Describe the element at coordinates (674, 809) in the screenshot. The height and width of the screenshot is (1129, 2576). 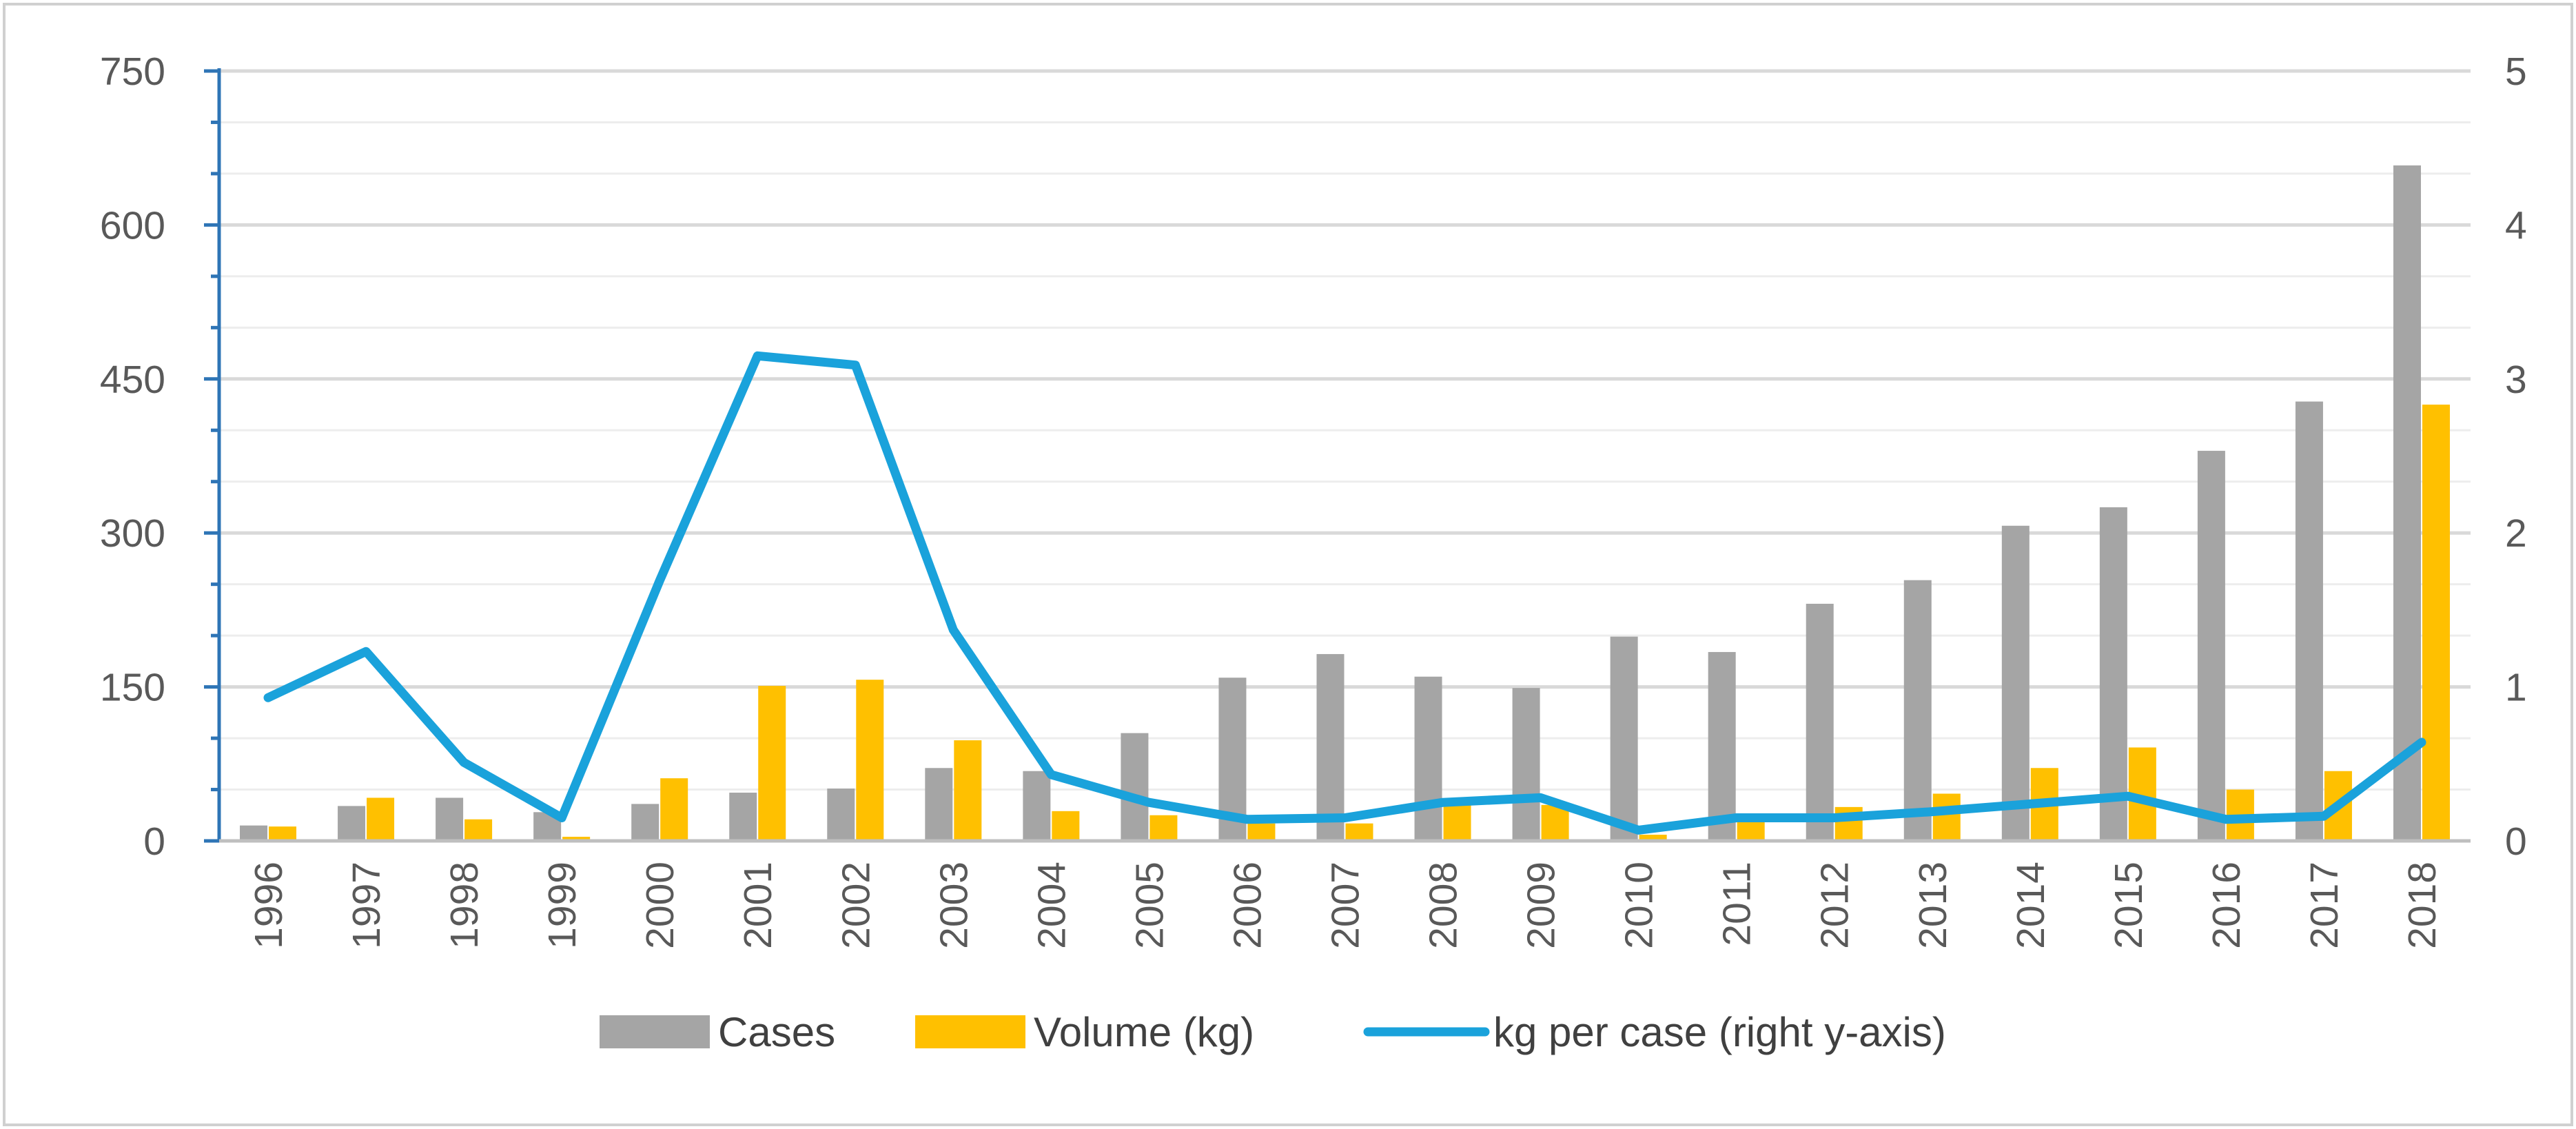
I see `volume-bar-2000` at that location.